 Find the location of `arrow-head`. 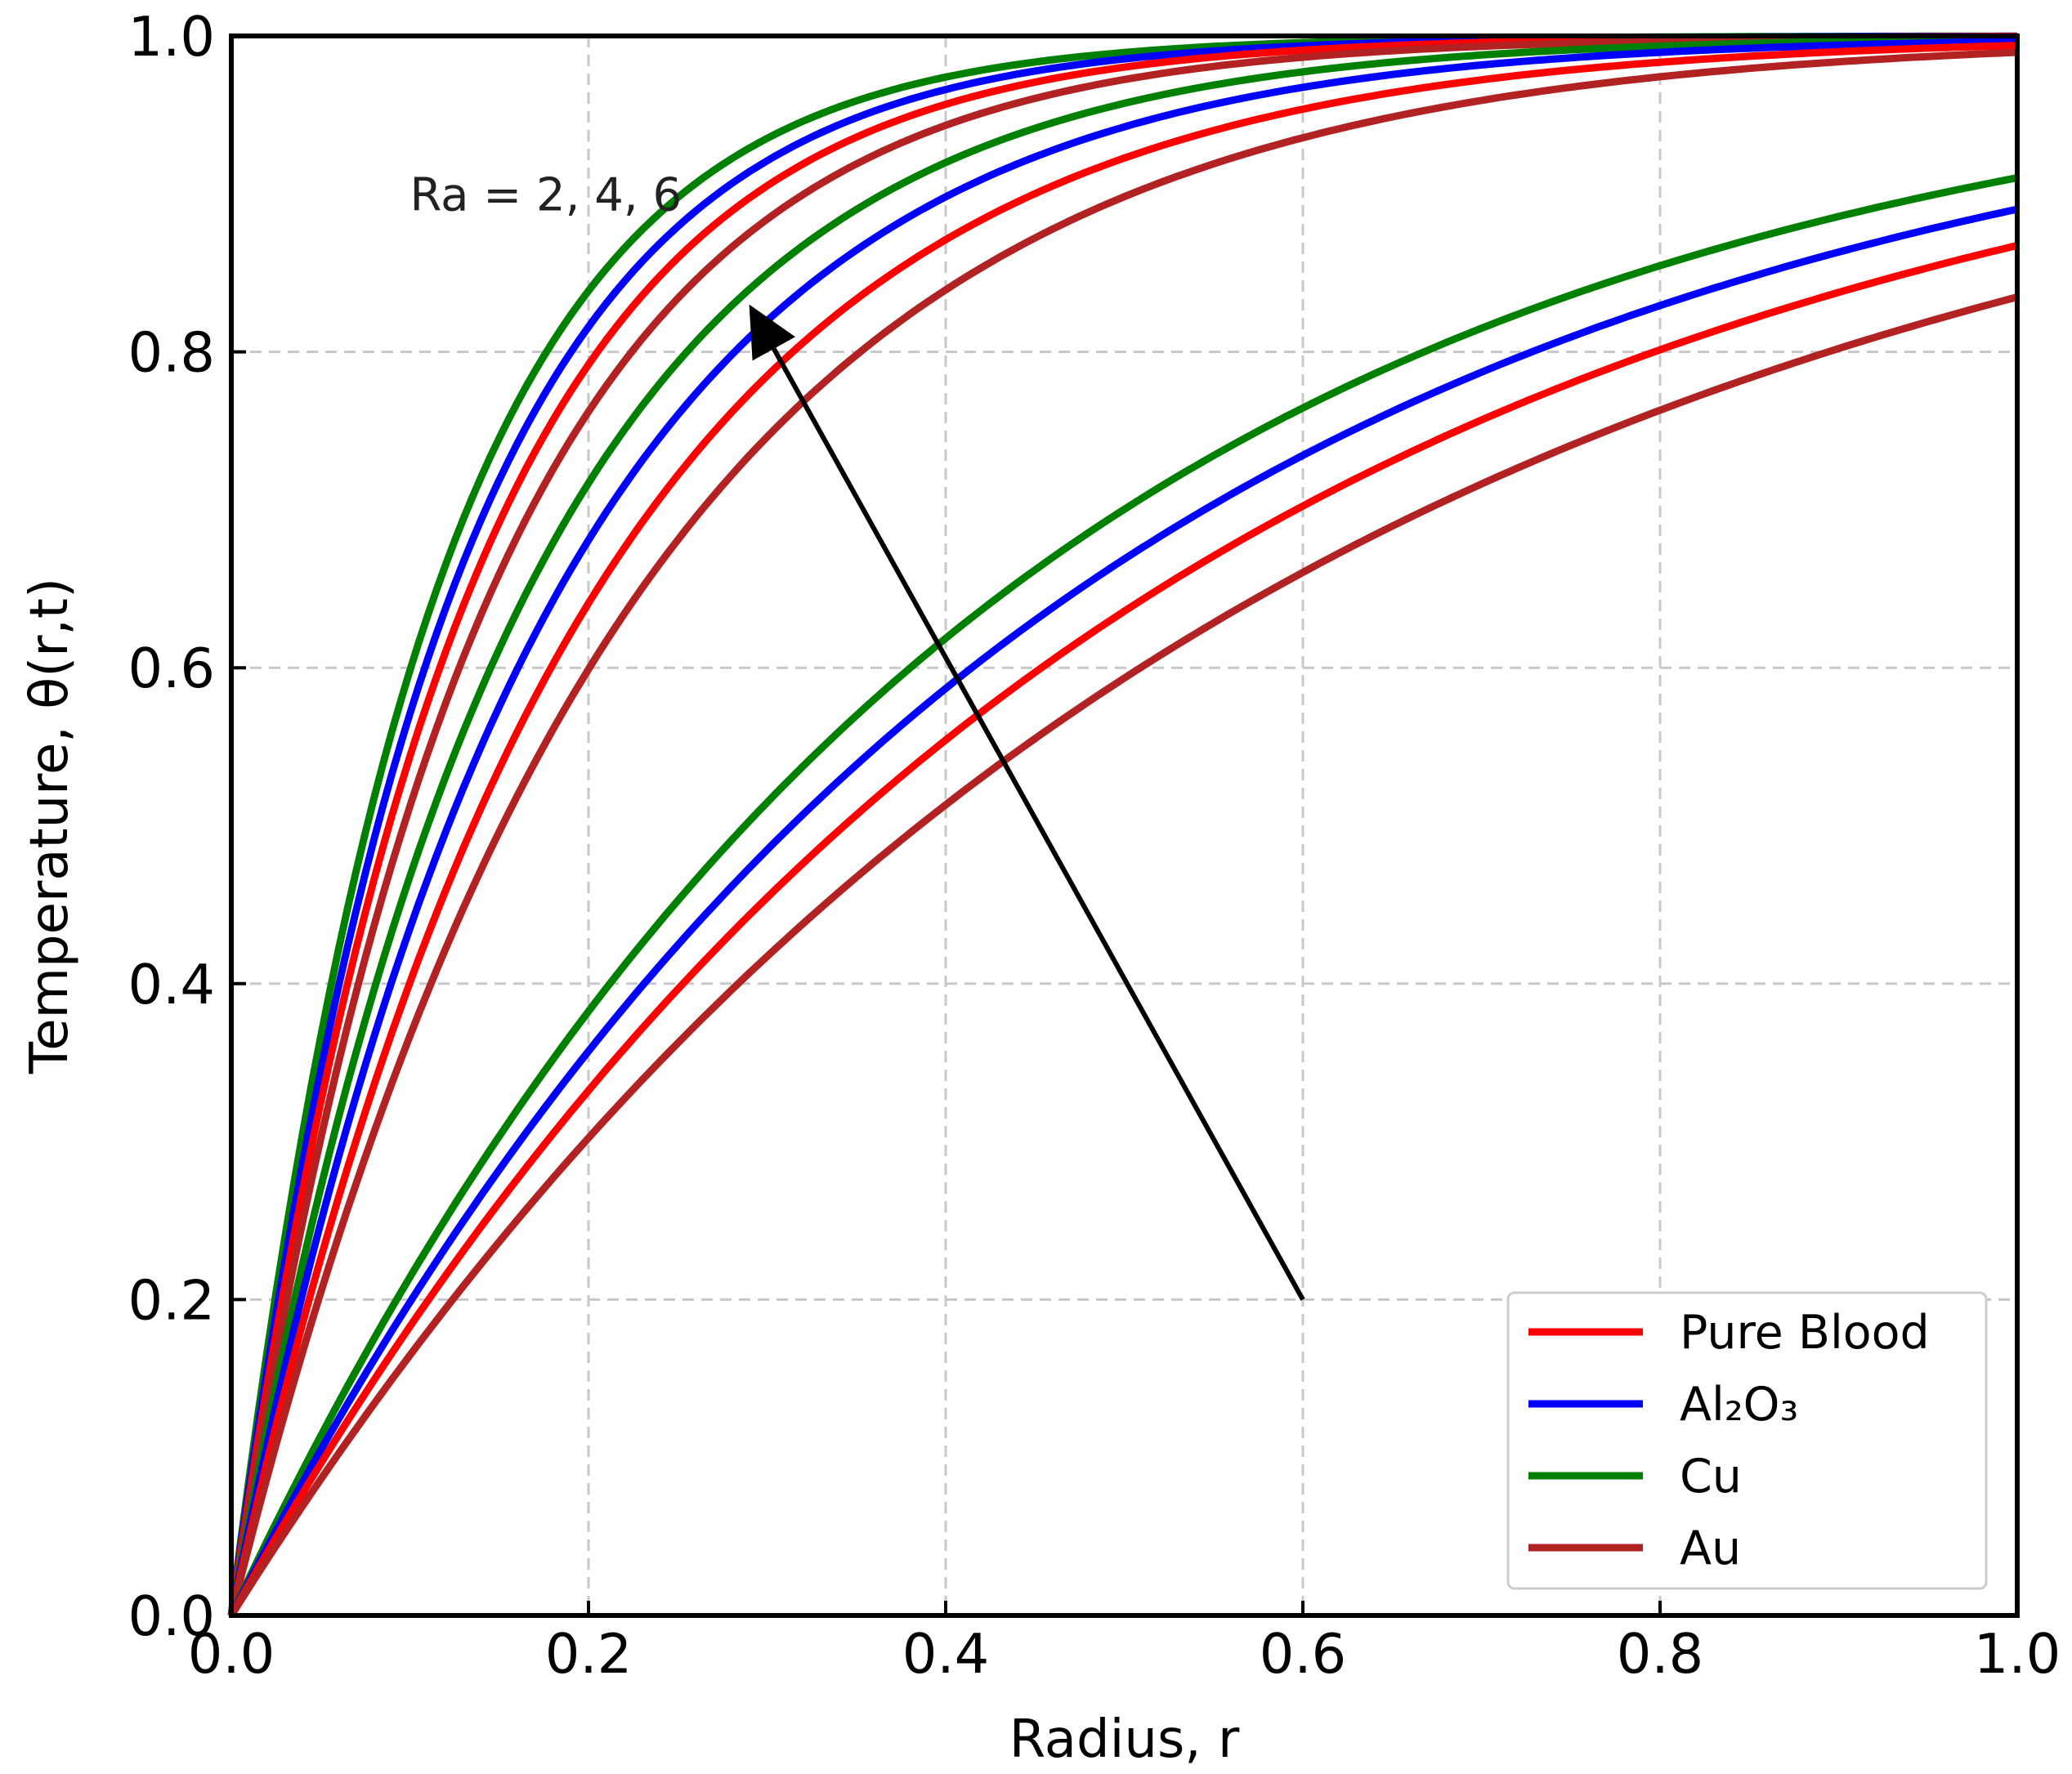

arrow-head is located at coordinates (772, 332).